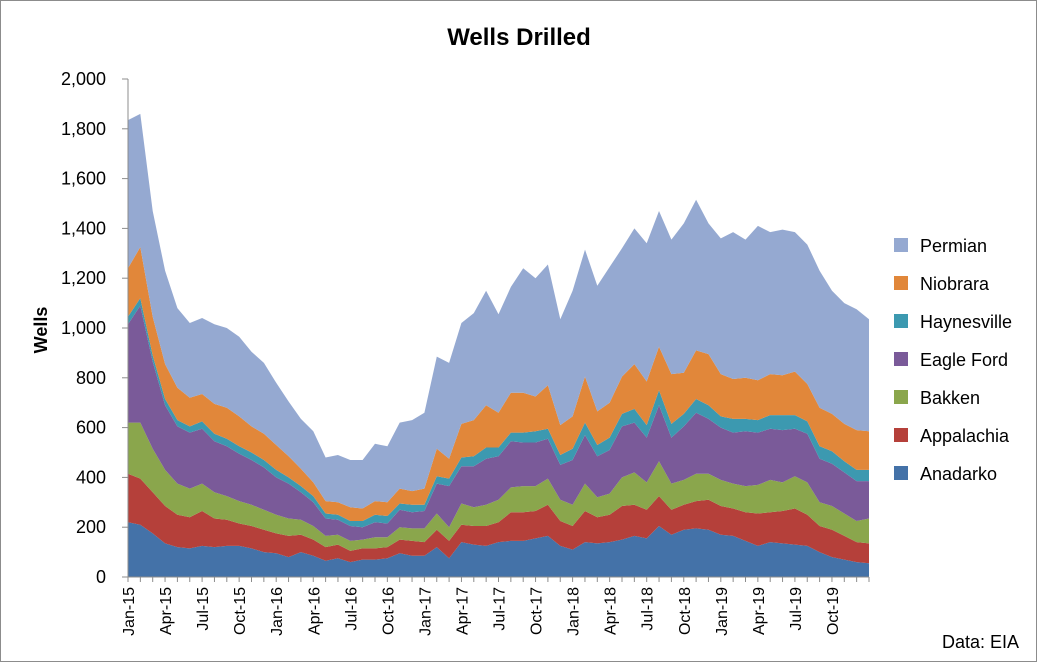 This screenshot has height=662, width=1037. Describe the element at coordinates (101, 577) in the screenshot. I see `y-tick-label: 0` at that location.